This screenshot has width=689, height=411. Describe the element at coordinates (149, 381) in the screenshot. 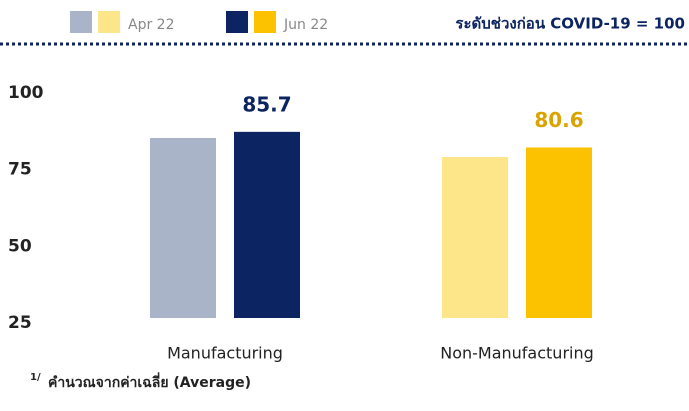

I see `footnote: คำนวณจากค่าเฉลี่ย (Average)` at that location.